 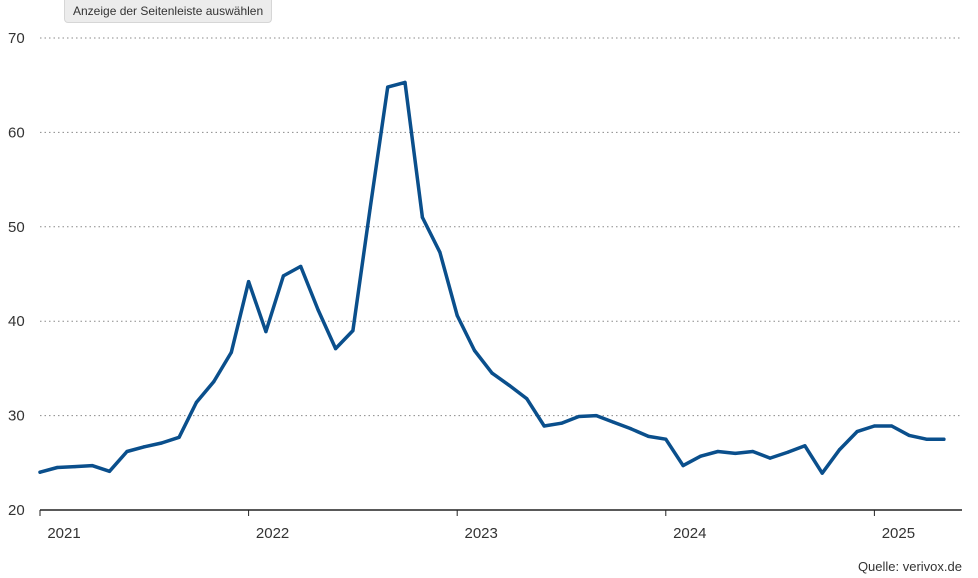 What do you see at coordinates (16, 132) in the screenshot?
I see `y-tick-label: 60` at bounding box center [16, 132].